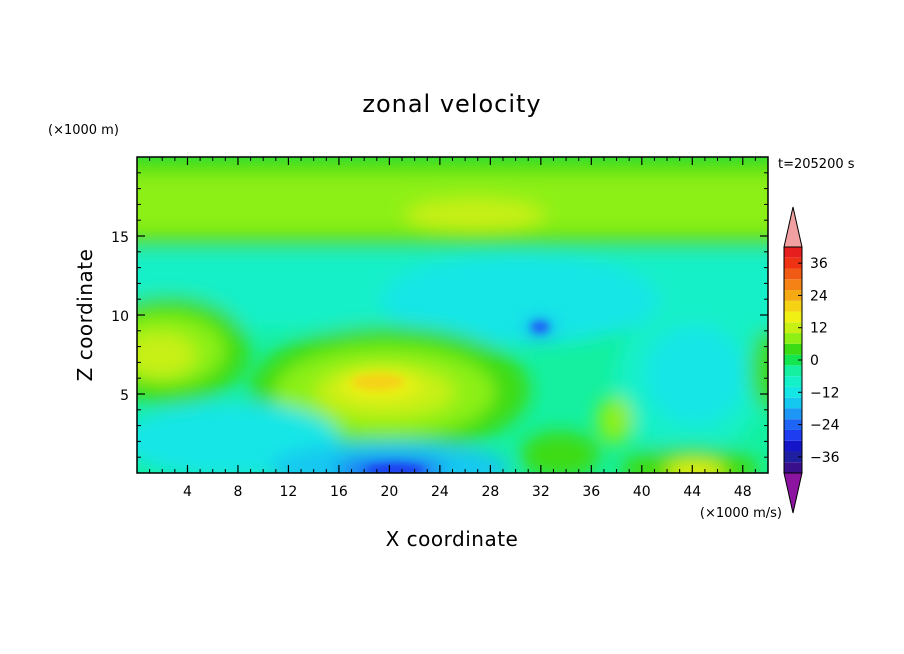  I want to click on x-tick-label: 24, so click(440, 492).